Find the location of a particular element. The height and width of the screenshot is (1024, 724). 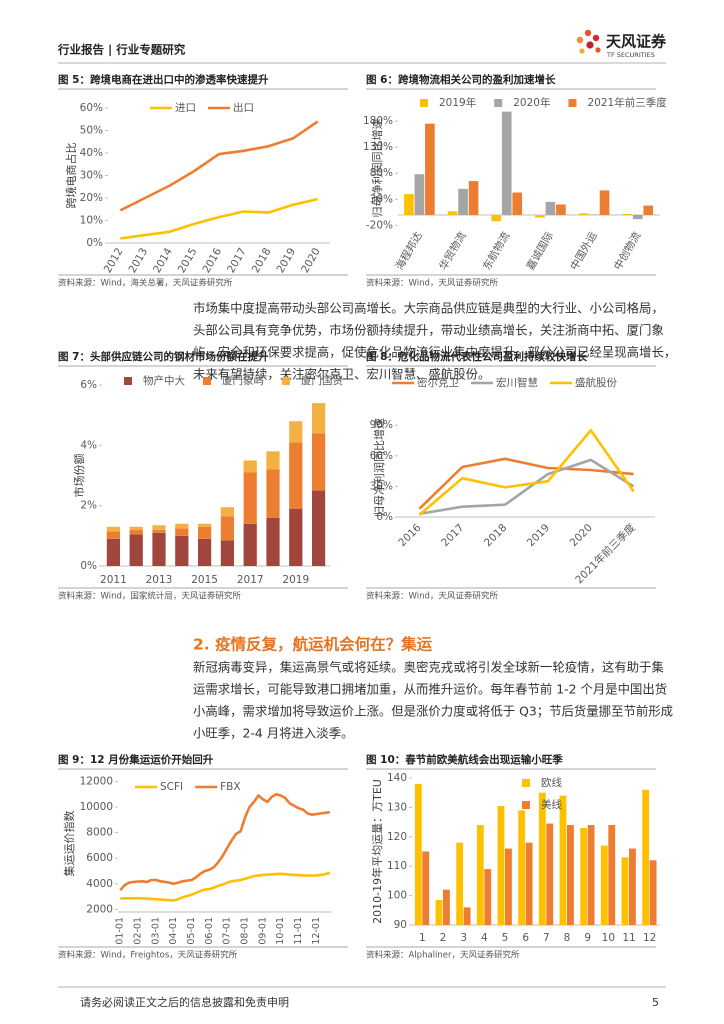

y-tick-label: 90 is located at coordinates (400, 925).